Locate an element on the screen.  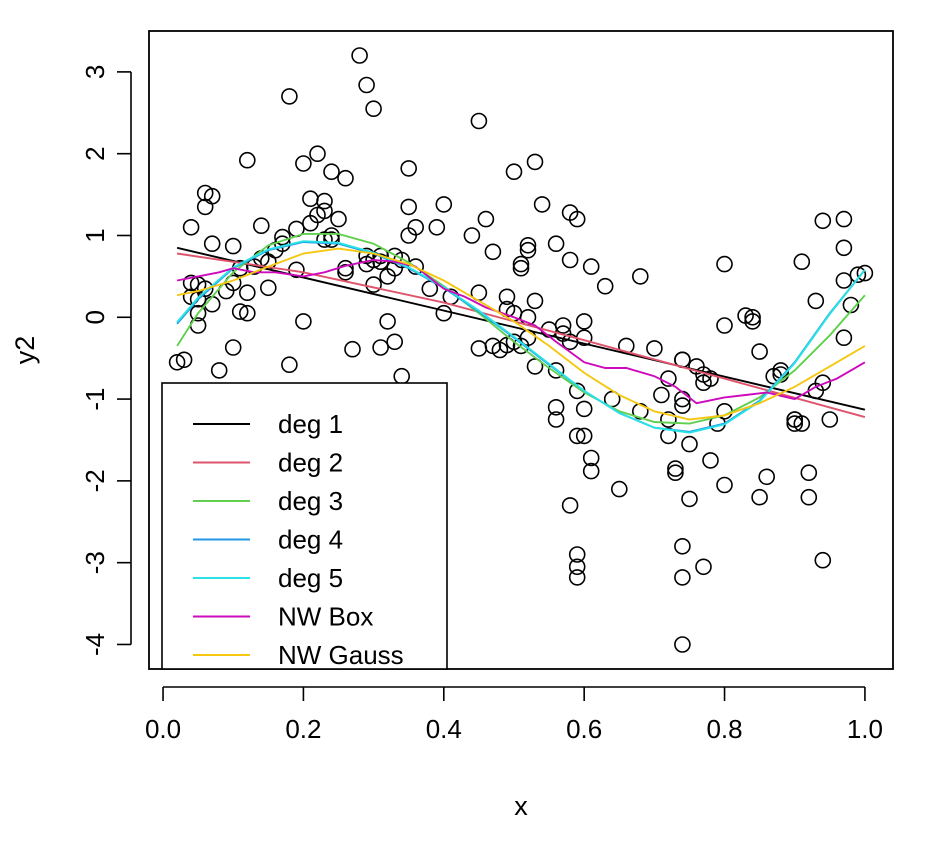
y-tick-label: 1 is located at coordinates (95, 235).